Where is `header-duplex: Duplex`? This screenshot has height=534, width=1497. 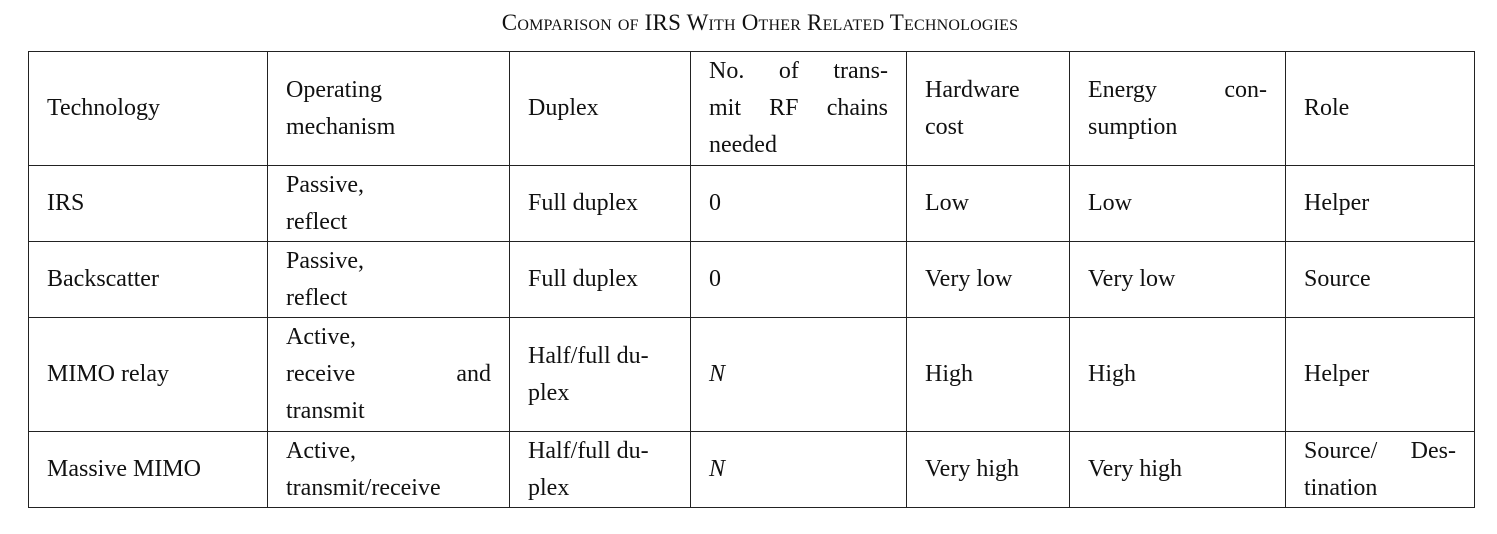
header-duplex: Duplex is located at coordinates (600, 108).